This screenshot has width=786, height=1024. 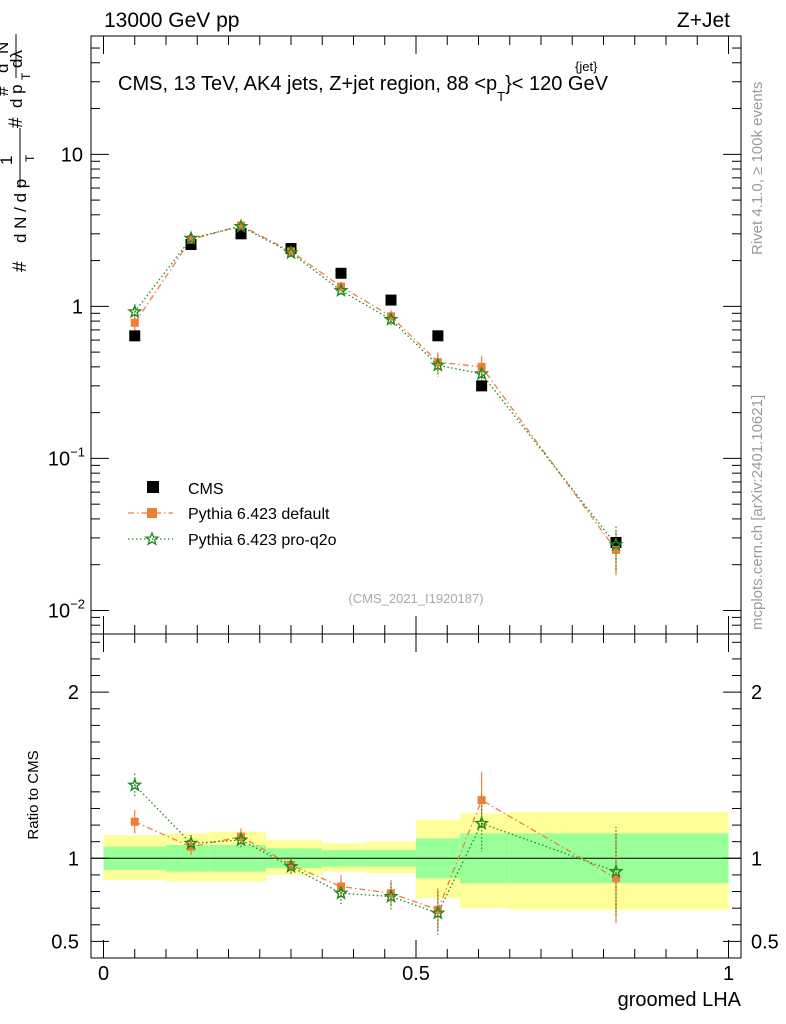 I want to click on ratio-y-axis-label: Ratio to CMS, so click(x=33, y=794).